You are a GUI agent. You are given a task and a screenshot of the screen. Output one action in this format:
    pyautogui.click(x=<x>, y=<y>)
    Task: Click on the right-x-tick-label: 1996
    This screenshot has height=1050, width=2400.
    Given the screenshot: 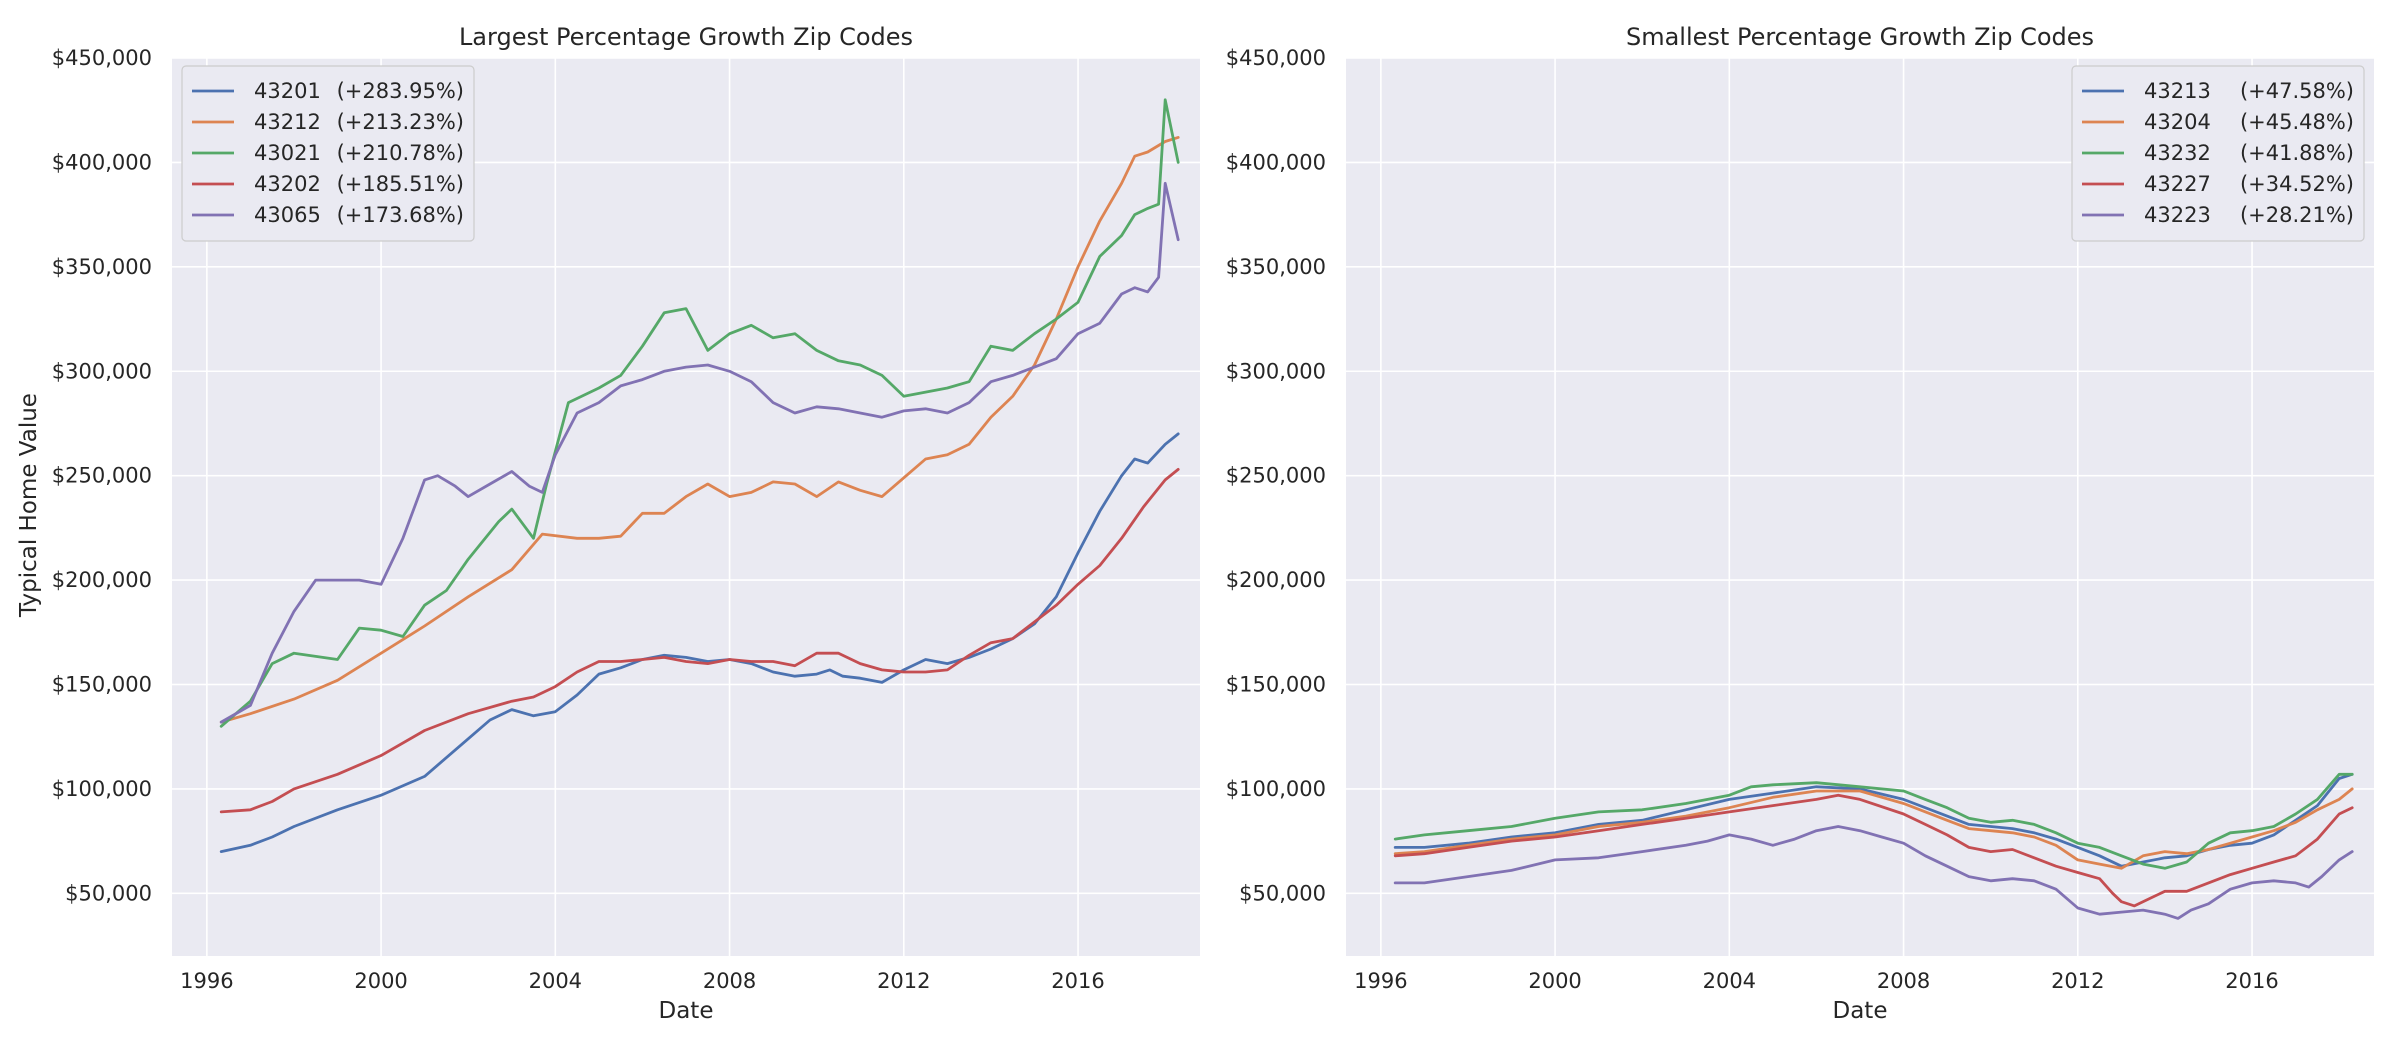 What is the action you would take?
    pyautogui.click(x=1380, y=981)
    